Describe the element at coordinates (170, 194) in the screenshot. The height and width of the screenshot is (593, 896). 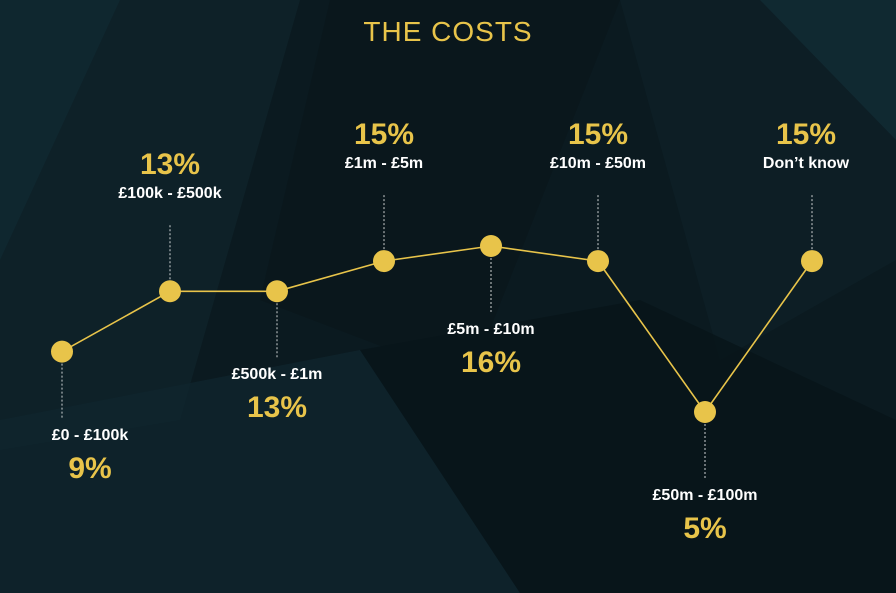
I see `category-label: £100k - £500k` at that location.